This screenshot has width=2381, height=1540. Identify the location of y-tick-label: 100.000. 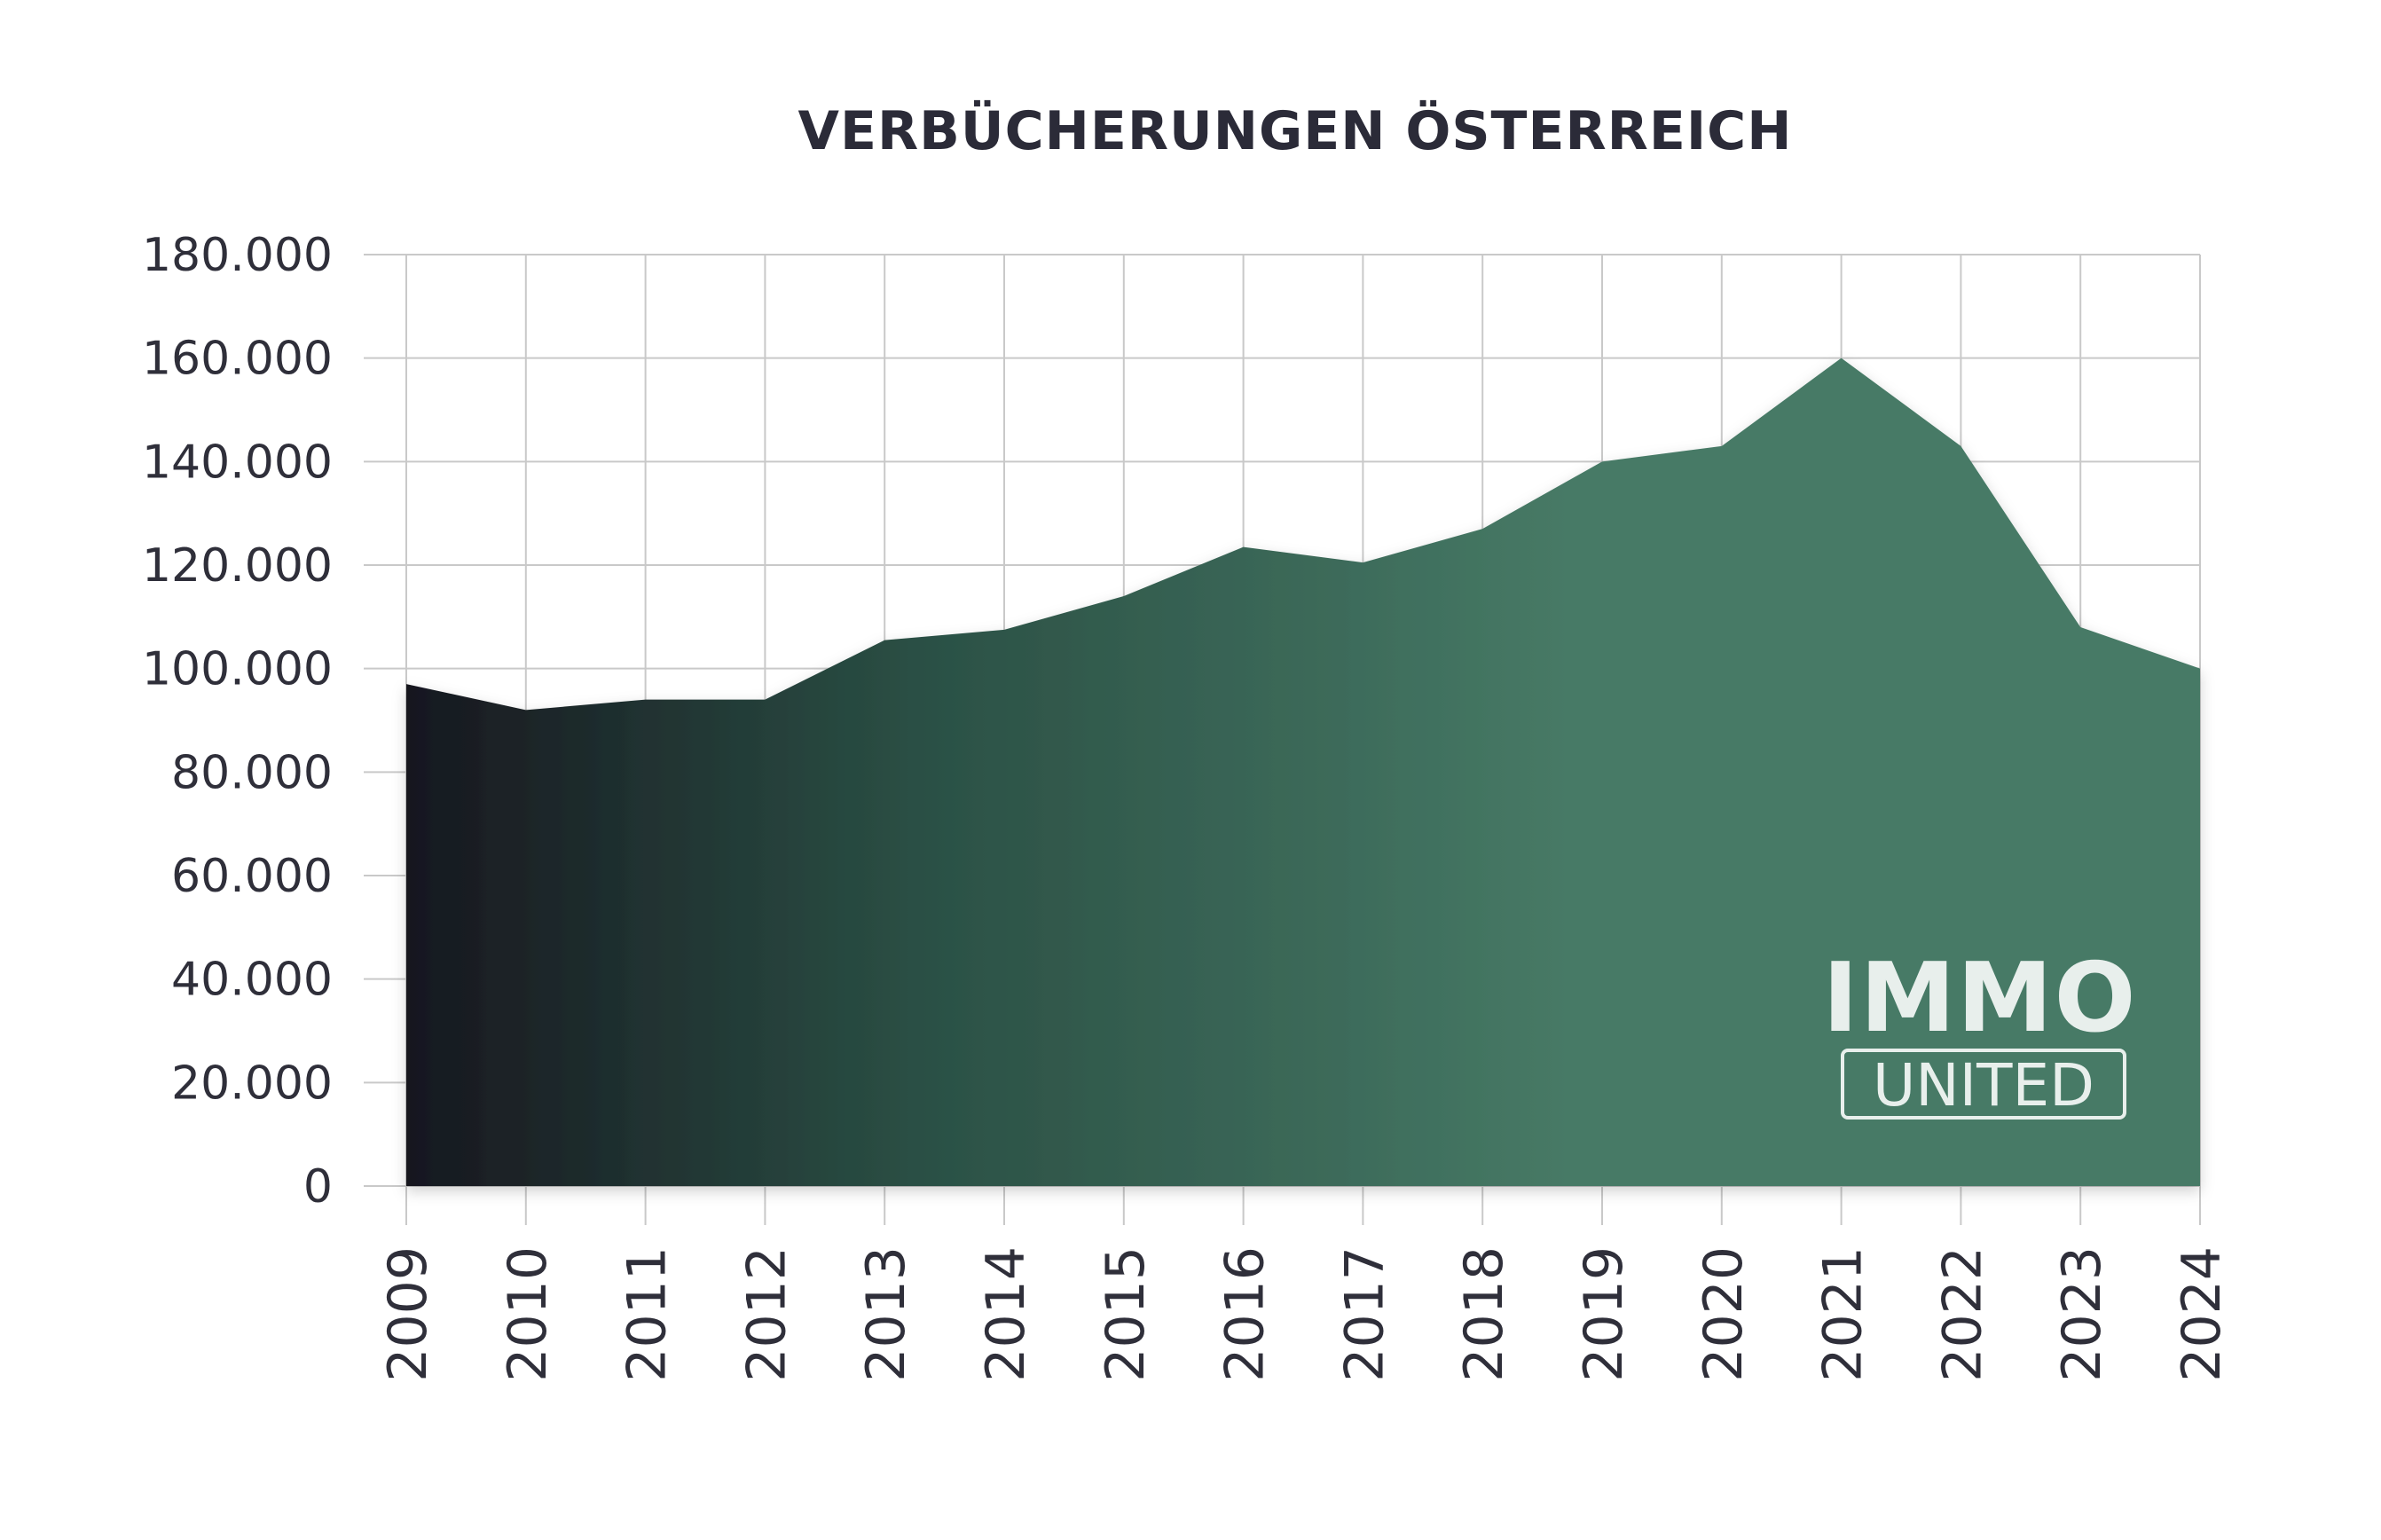
(237, 669).